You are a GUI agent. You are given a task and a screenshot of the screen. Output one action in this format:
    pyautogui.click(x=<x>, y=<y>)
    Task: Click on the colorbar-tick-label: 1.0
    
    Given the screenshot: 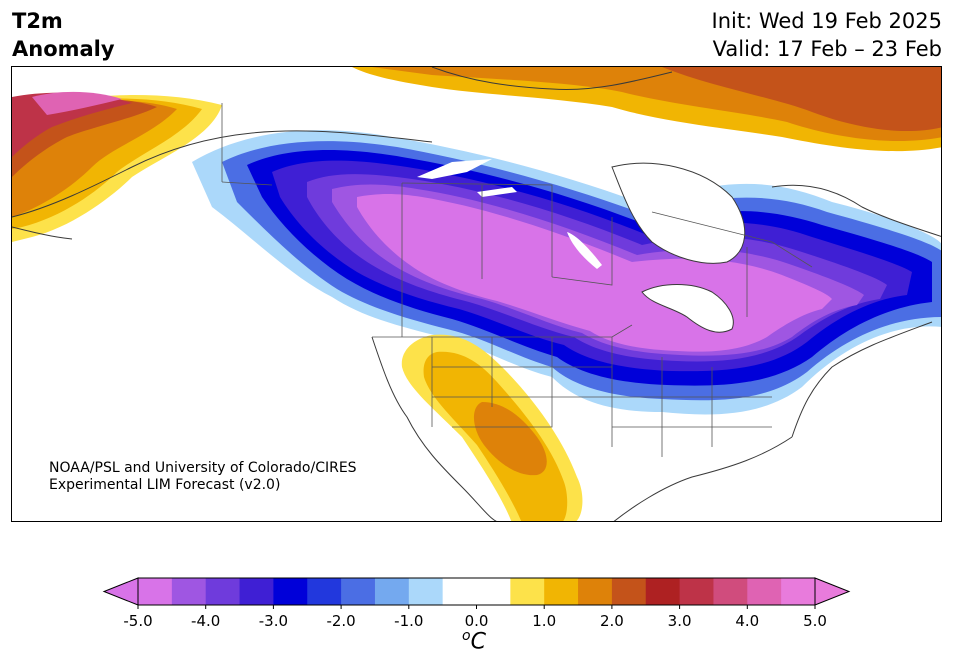 What is the action you would take?
    pyautogui.click(x=544, y=621)
    